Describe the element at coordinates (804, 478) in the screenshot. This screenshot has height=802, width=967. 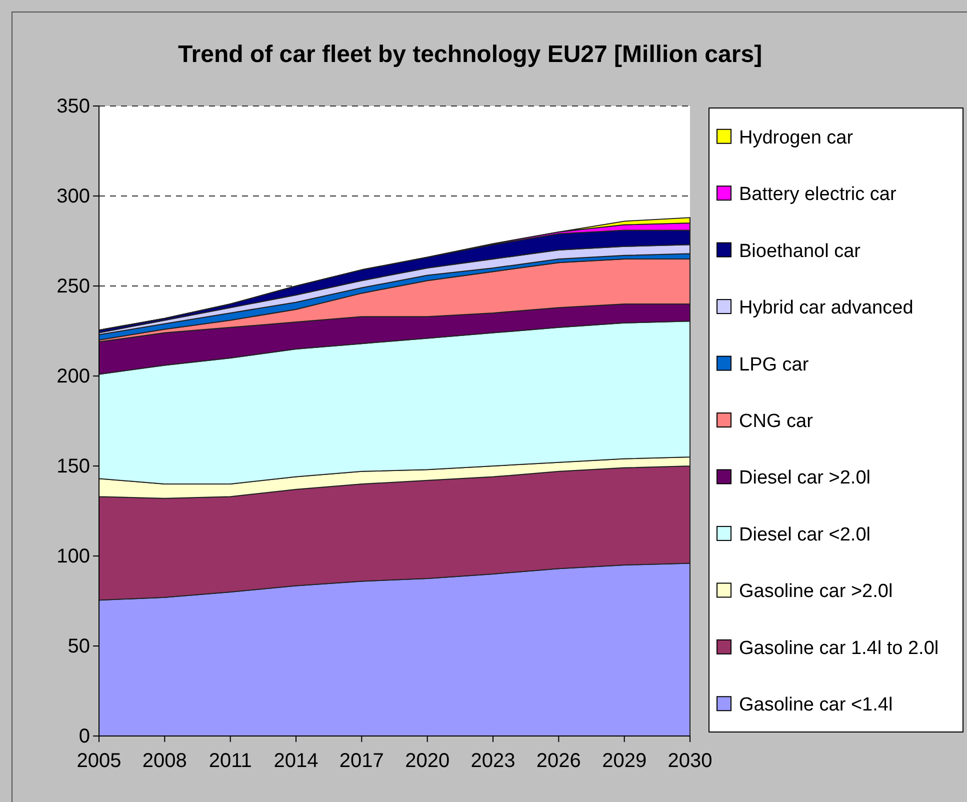
I see `legend-label: Diesel car >2.0l` at that location.